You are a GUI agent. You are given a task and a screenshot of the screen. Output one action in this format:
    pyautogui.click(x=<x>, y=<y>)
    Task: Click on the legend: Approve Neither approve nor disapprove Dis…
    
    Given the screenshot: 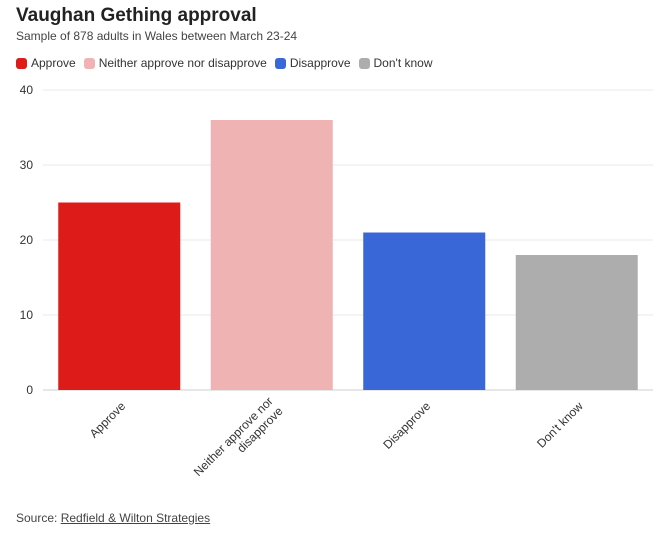 What is the action you would take?
    pyautogui.click(x=224, y=63)
    